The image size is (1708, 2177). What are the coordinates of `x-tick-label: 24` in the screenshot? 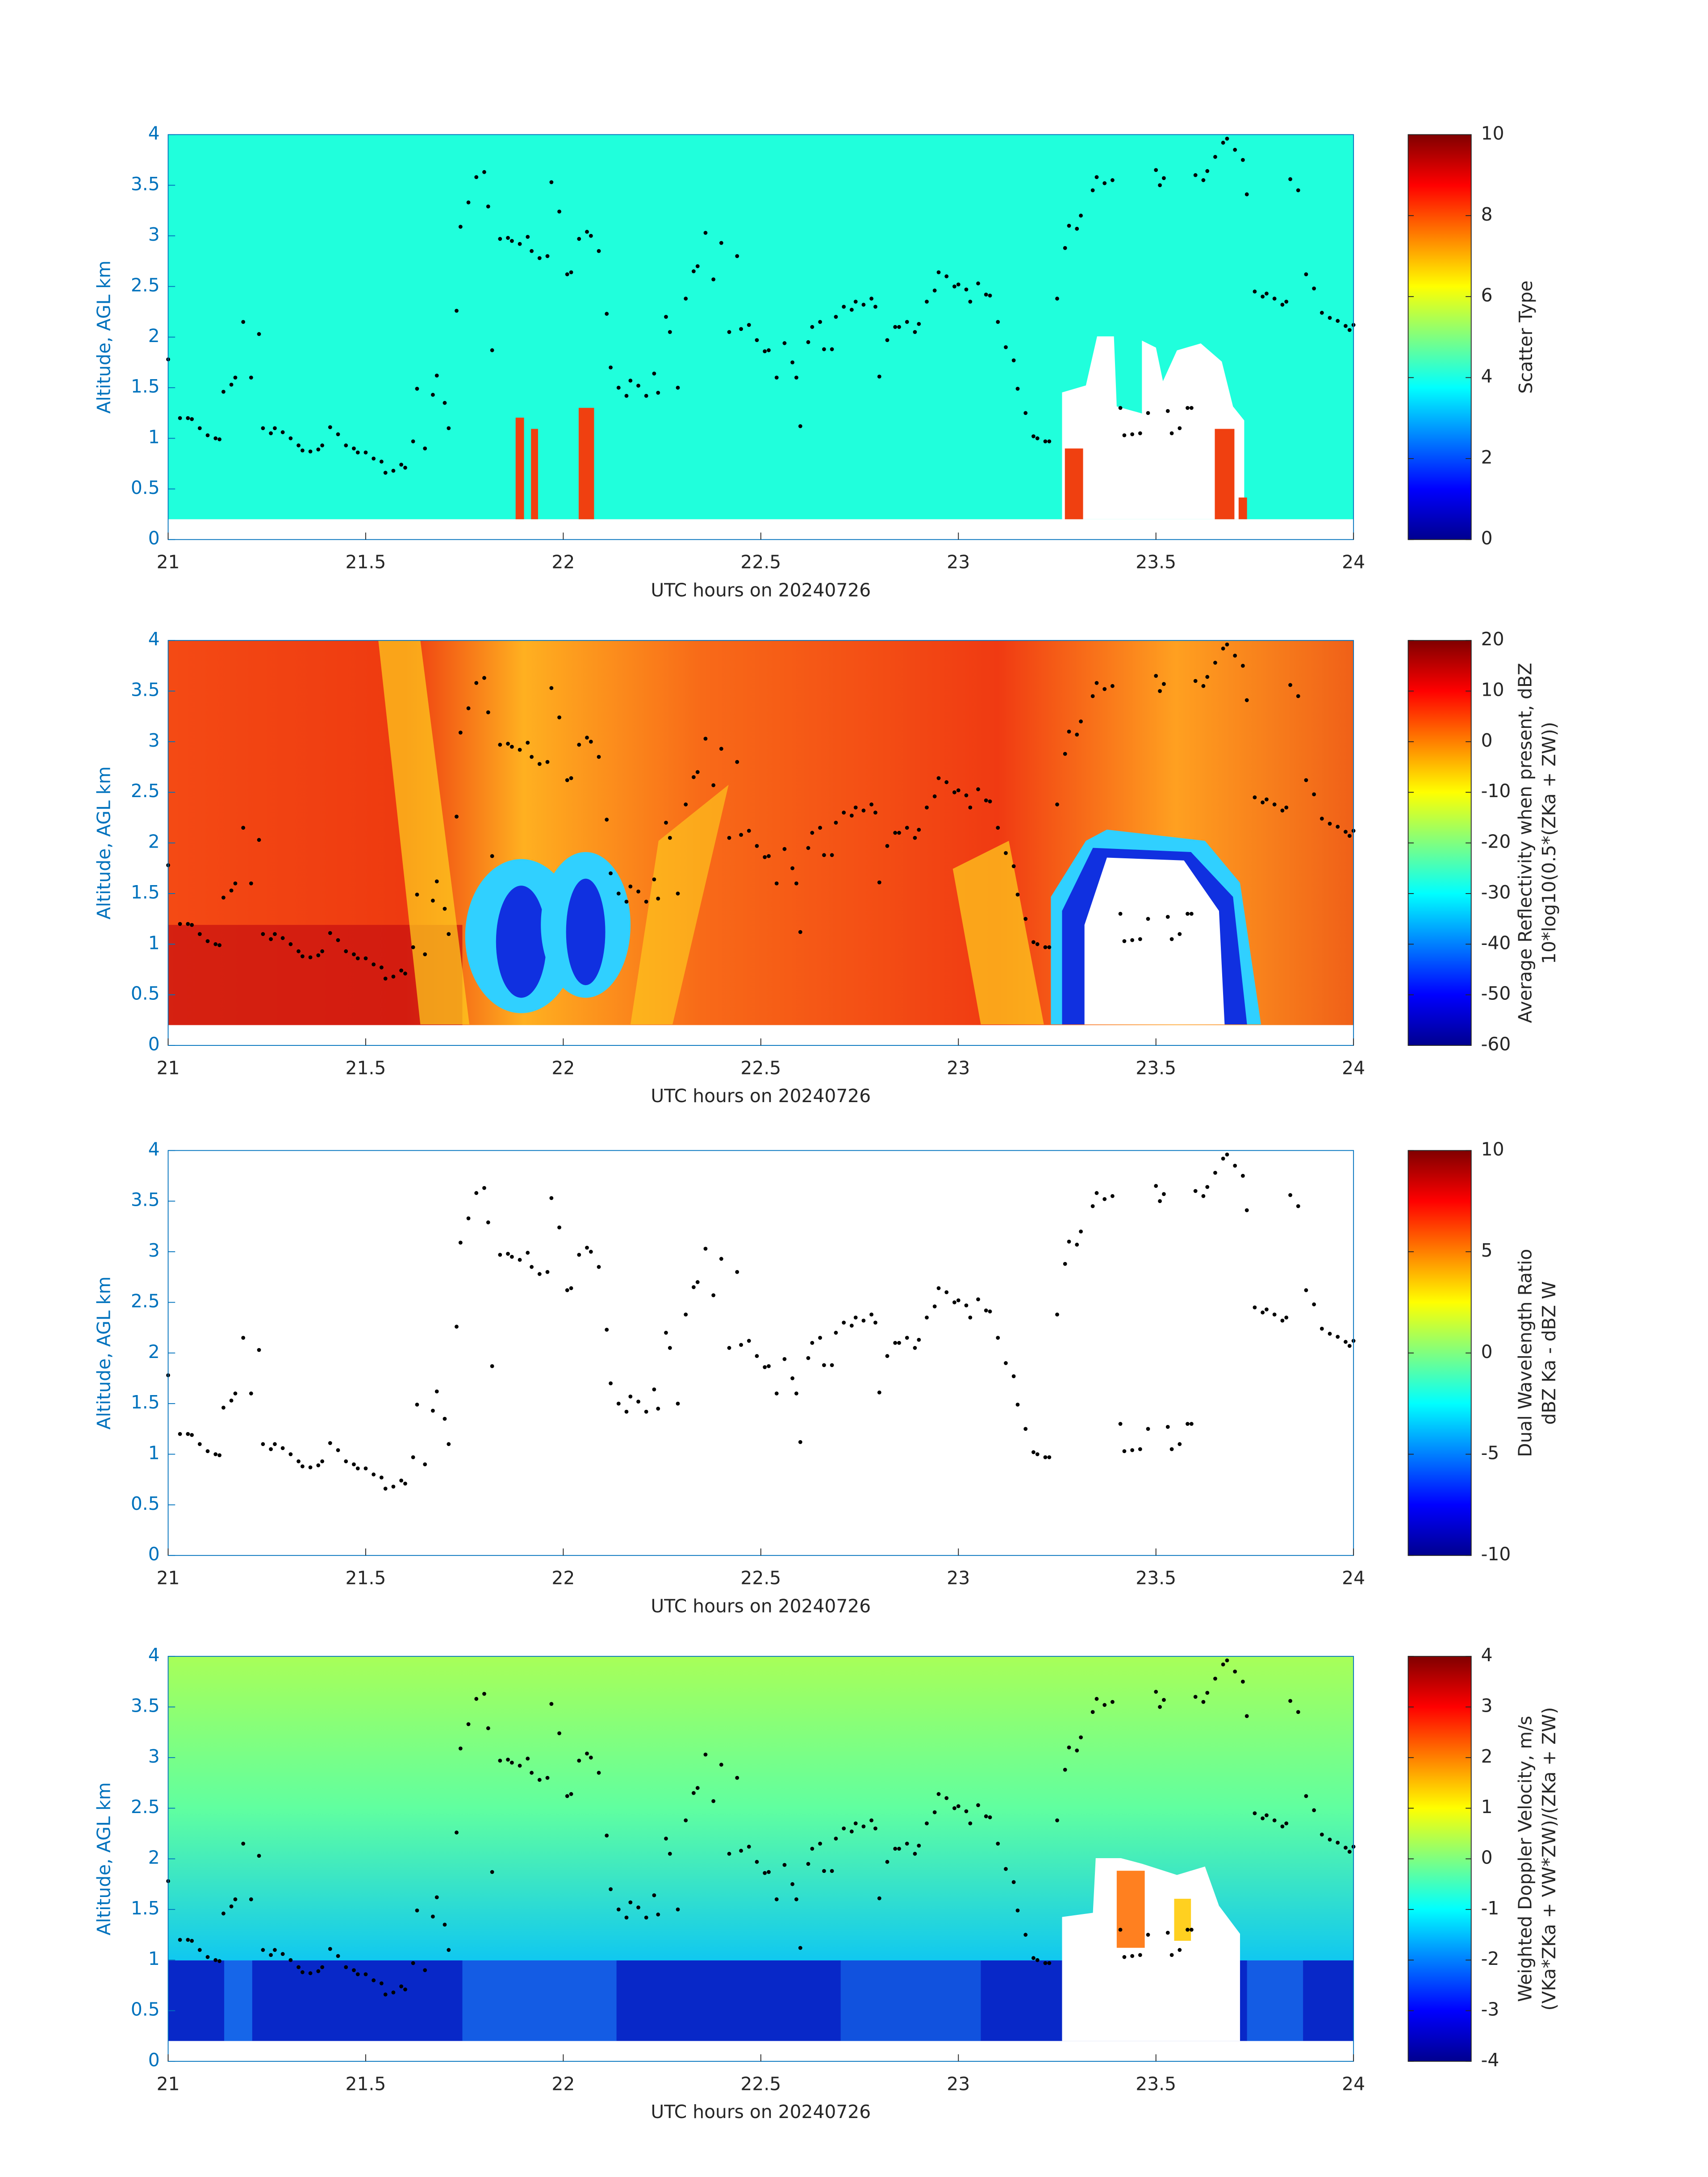 It's located at (1353, 1067).